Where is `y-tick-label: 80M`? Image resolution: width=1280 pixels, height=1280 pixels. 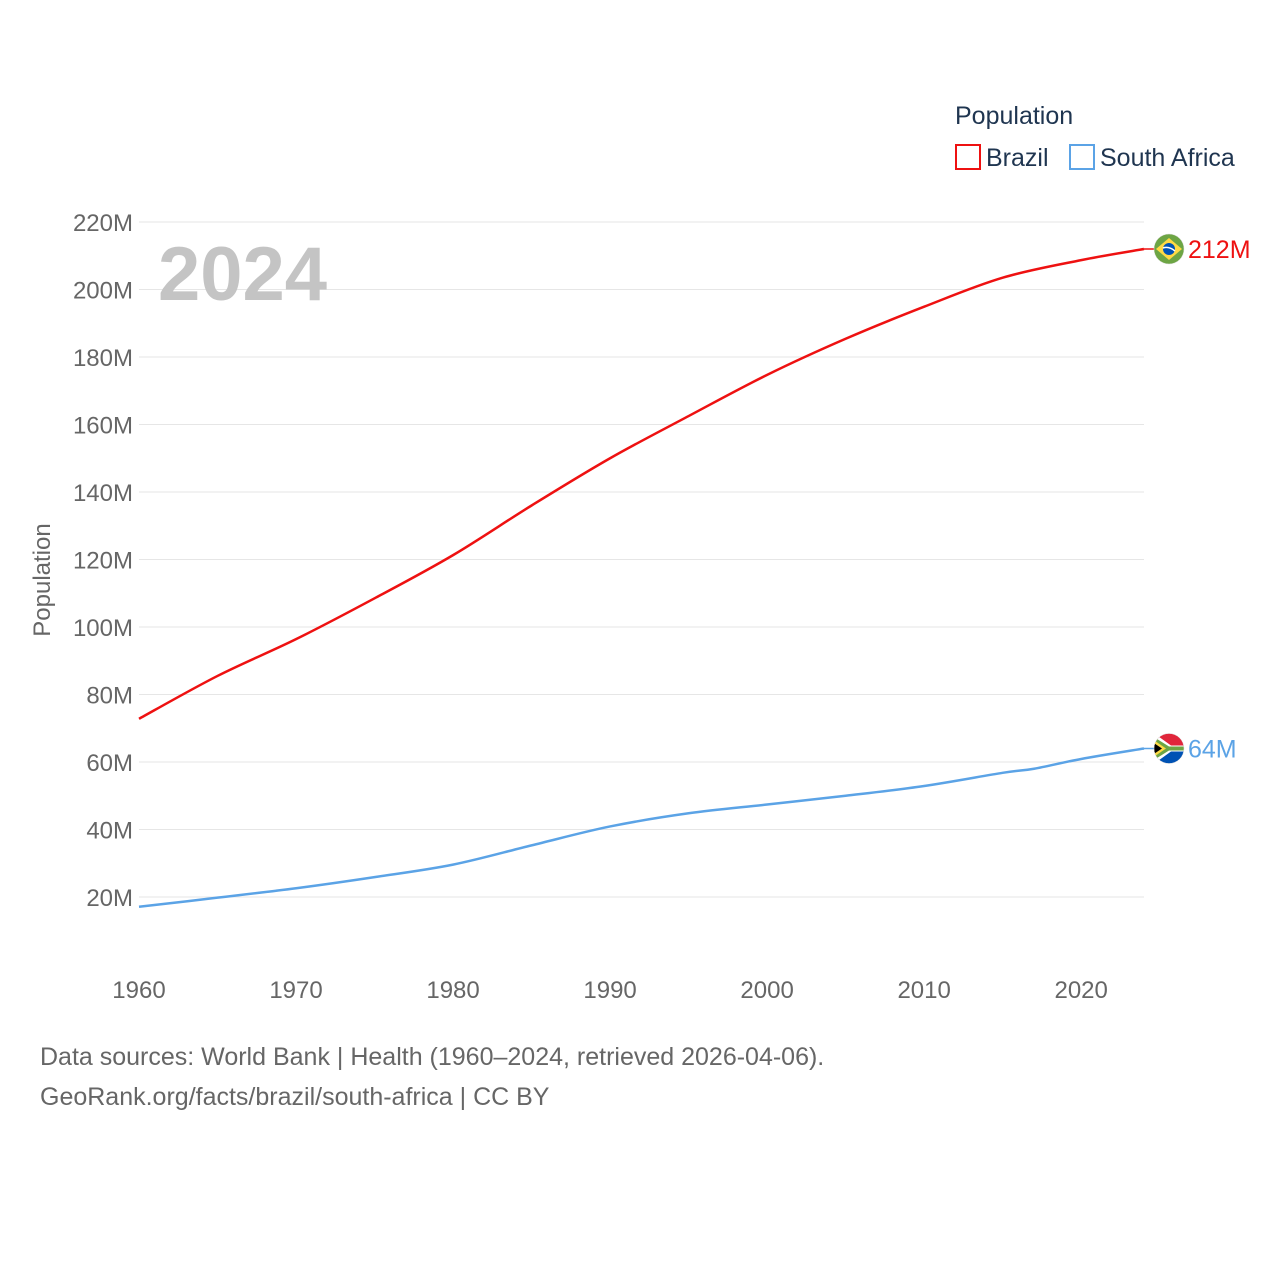
y-tick-label: 80M is located at coordinates (109, 696).